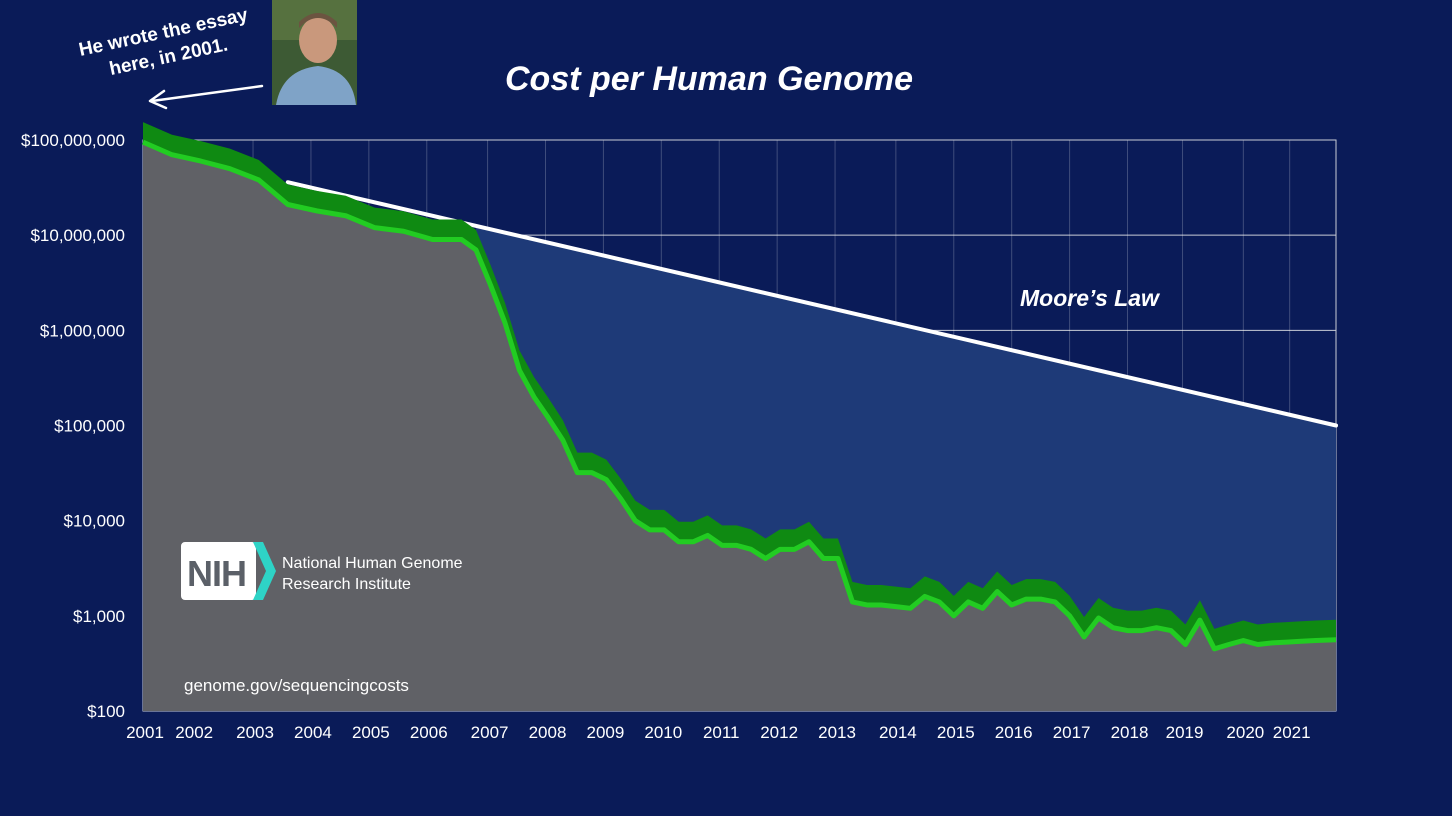  I want to click on x-tick-label: 2011, so click(721, 732).